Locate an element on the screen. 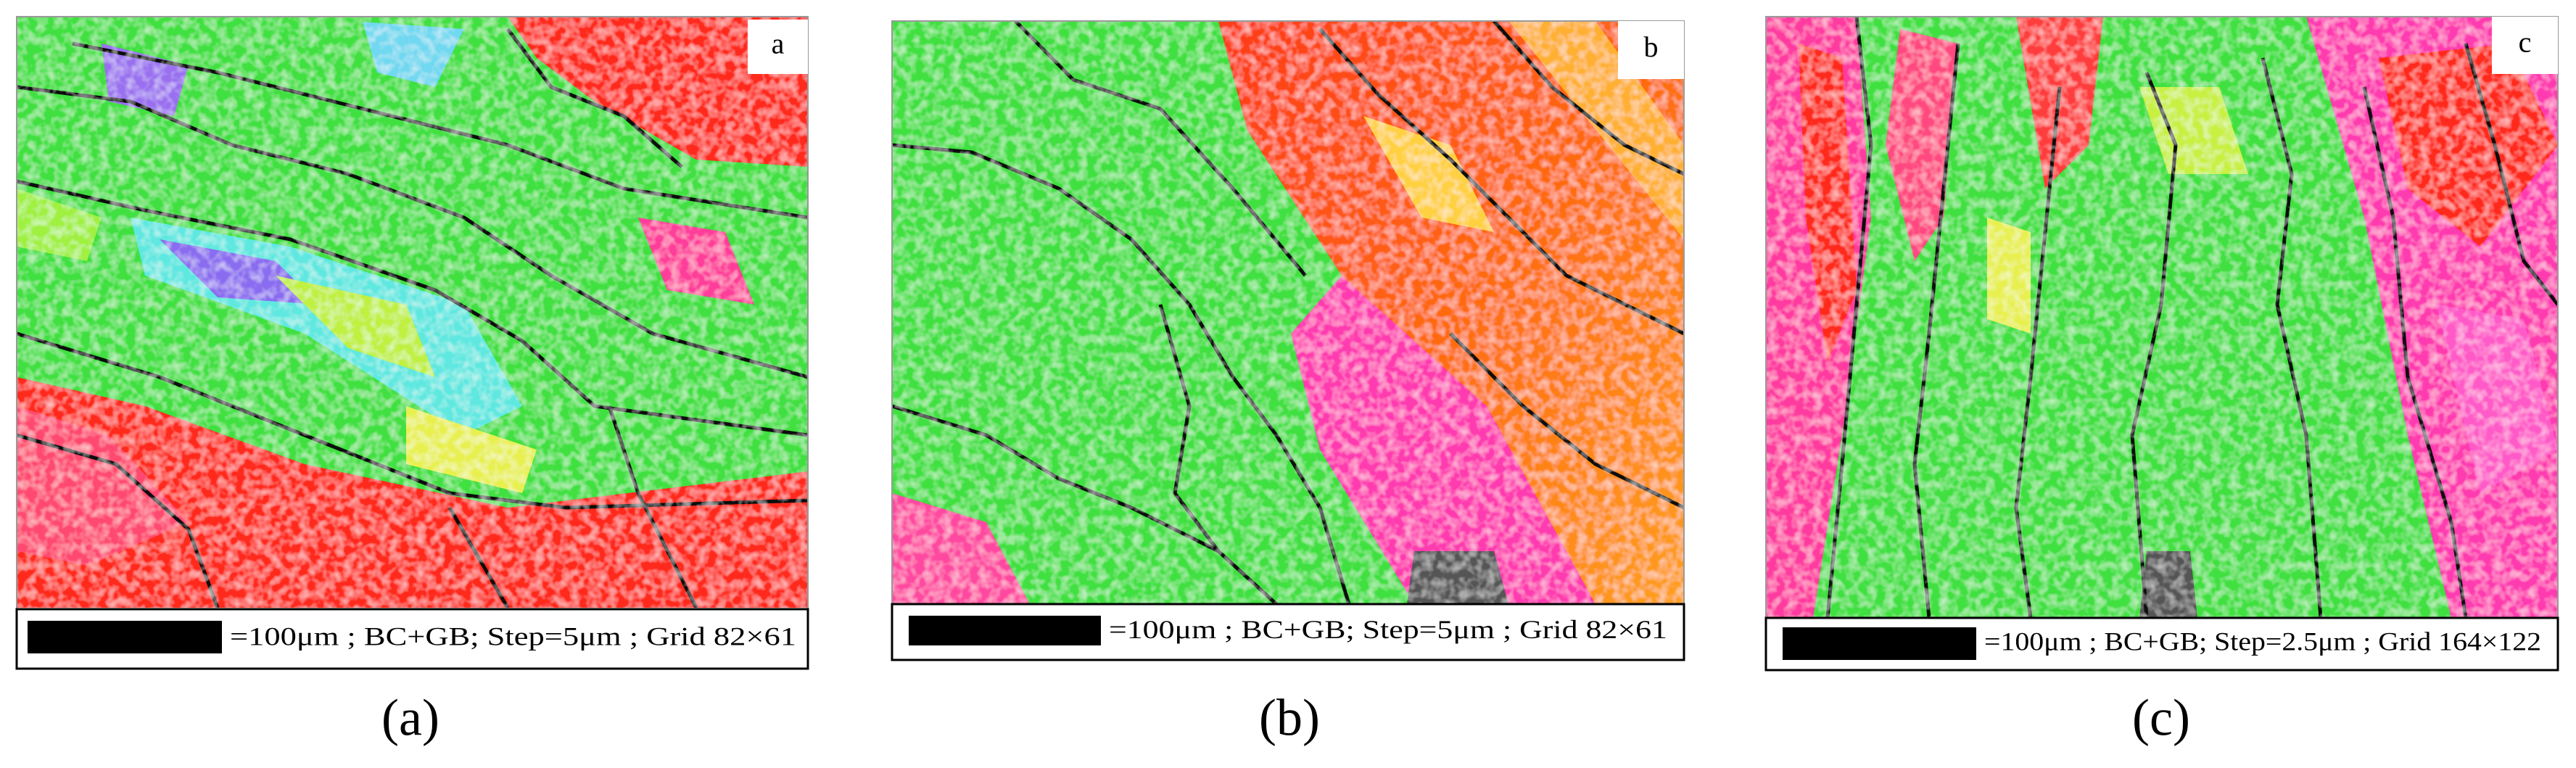  panel-letter: a is located at coordinates (778, 44).